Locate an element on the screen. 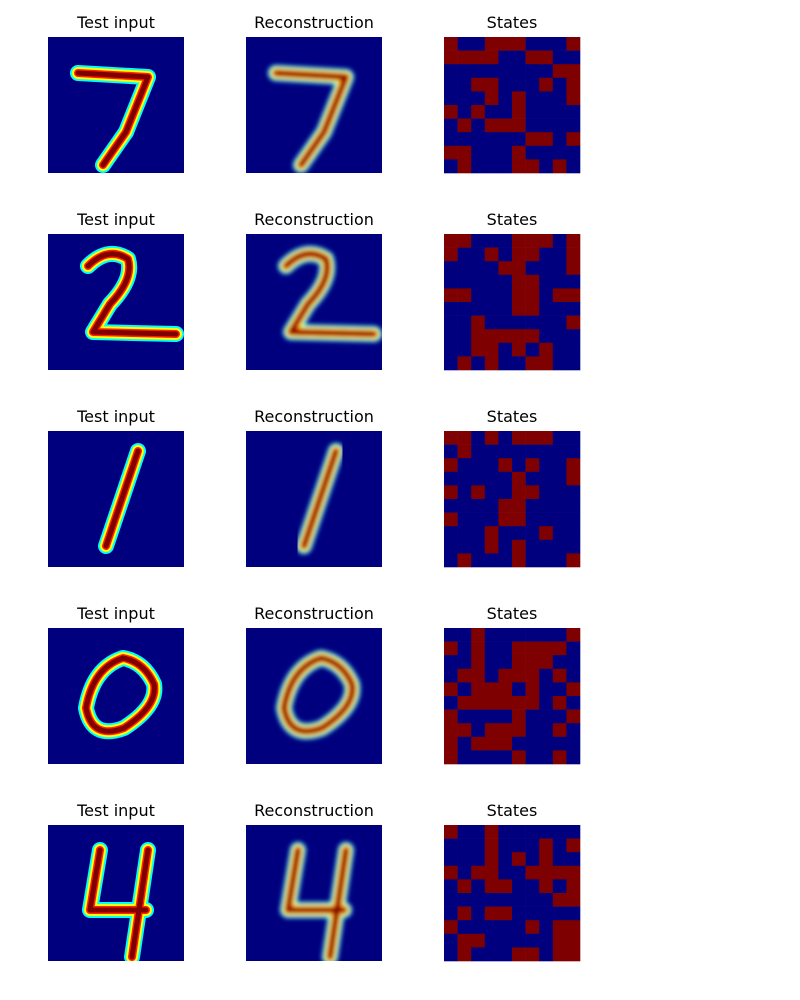  panel-title: Test input is located at coordinates (115, 22).